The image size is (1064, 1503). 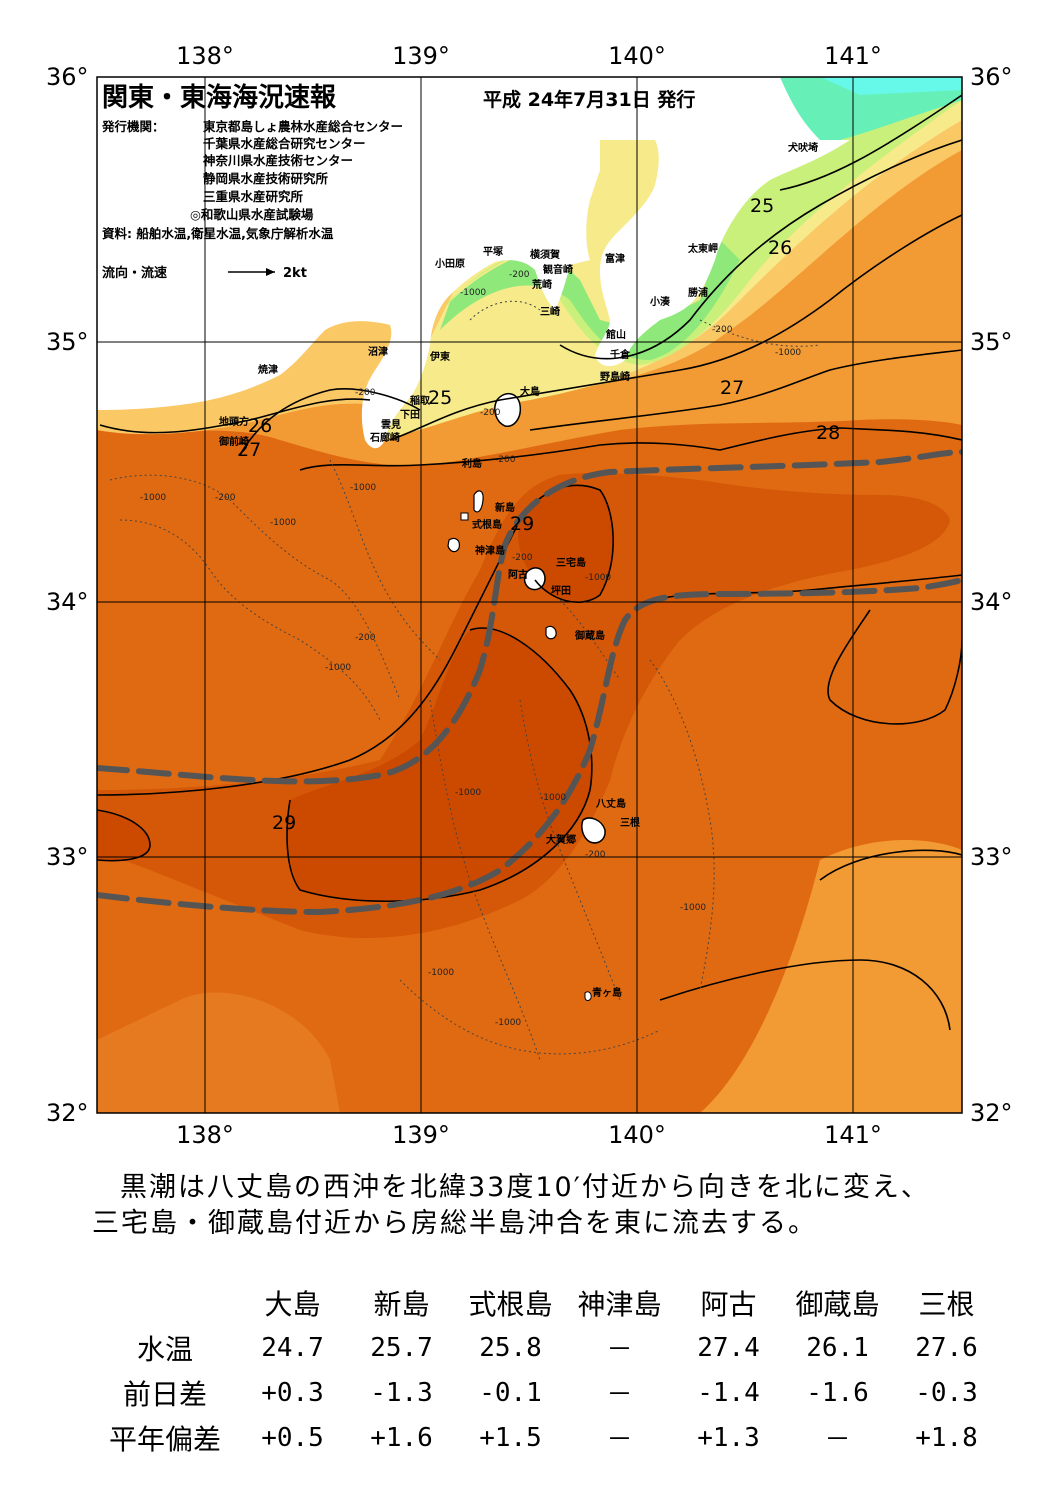 I want to click on cell-value: 25.7, so click(x=401, y=1347).